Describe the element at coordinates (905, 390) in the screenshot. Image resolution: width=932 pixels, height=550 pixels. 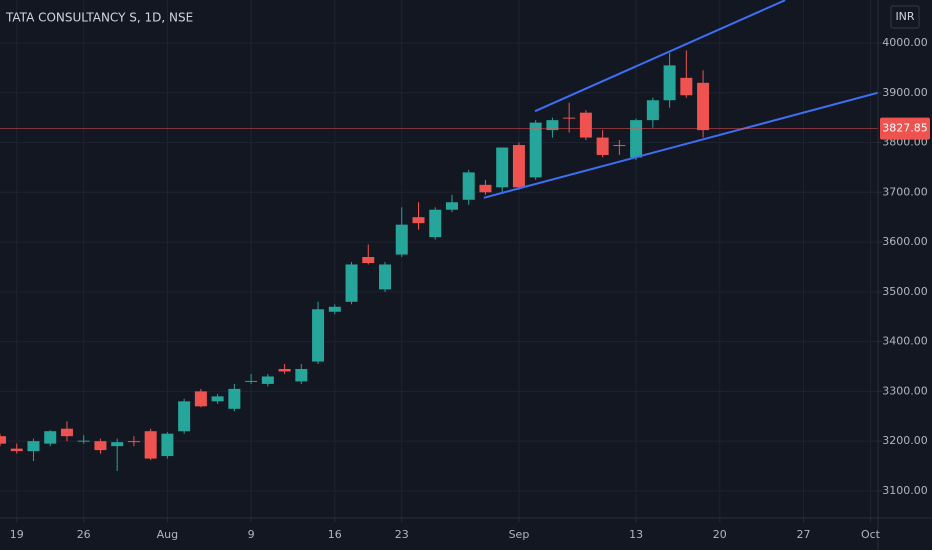
I see `y-tick-label: 3300.00` at that location.